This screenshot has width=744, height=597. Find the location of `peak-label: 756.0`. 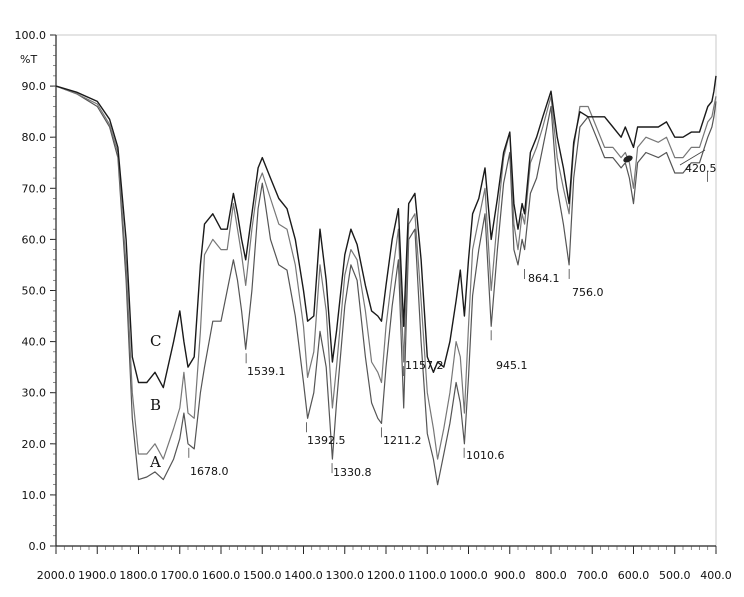

peak-label: 756.0 is located at coordinates (588, 292).